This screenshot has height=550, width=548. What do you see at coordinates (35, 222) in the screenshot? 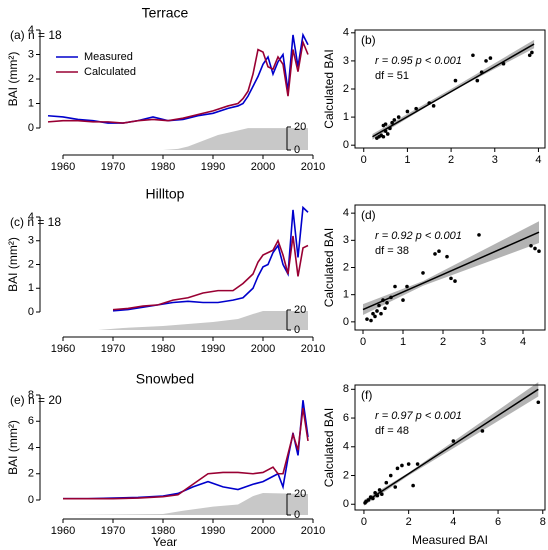
I see `panel-annotation: (c) n = 18` at bounding box center [35, 222].